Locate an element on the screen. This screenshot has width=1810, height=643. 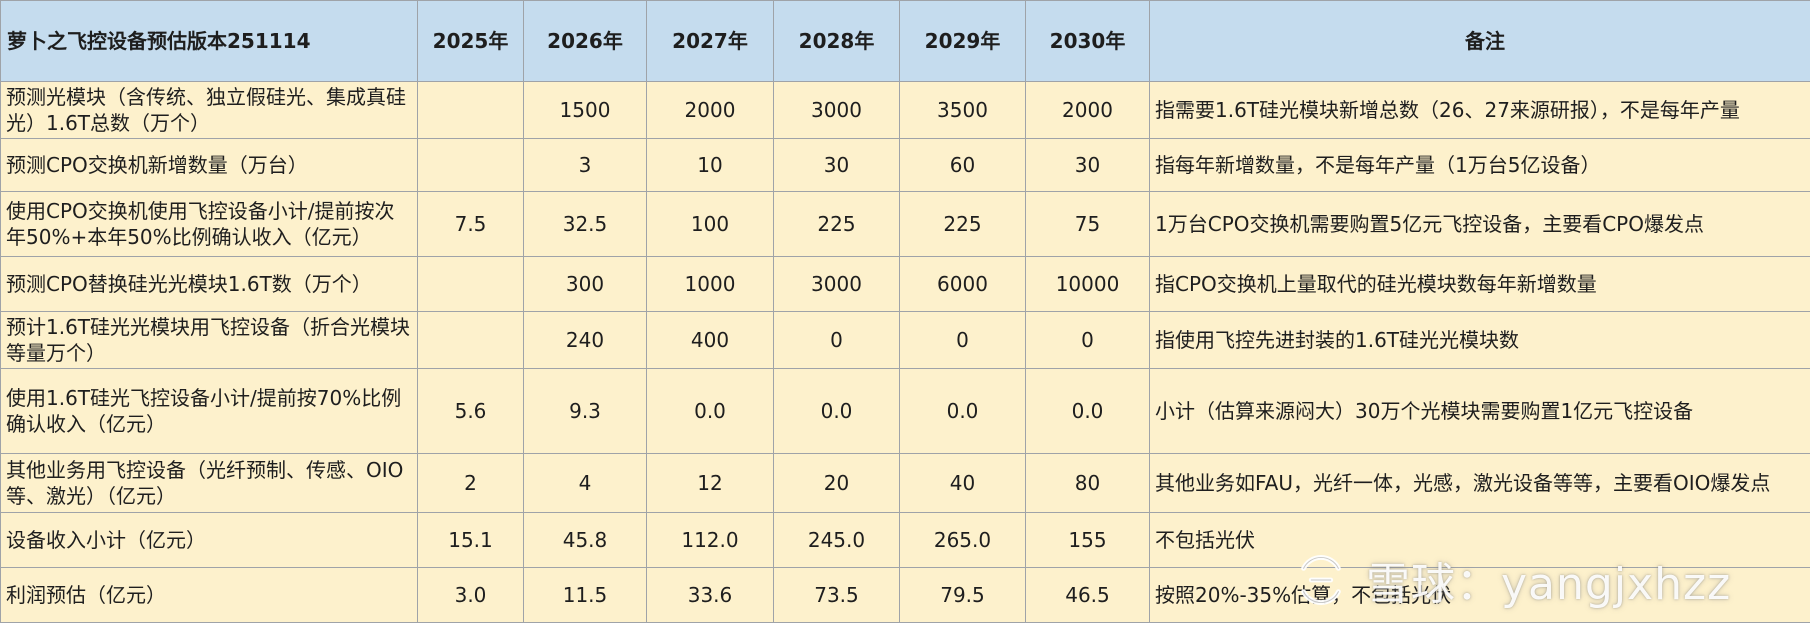
value-cell-2028: 225 is located at coordinates (836, 224).